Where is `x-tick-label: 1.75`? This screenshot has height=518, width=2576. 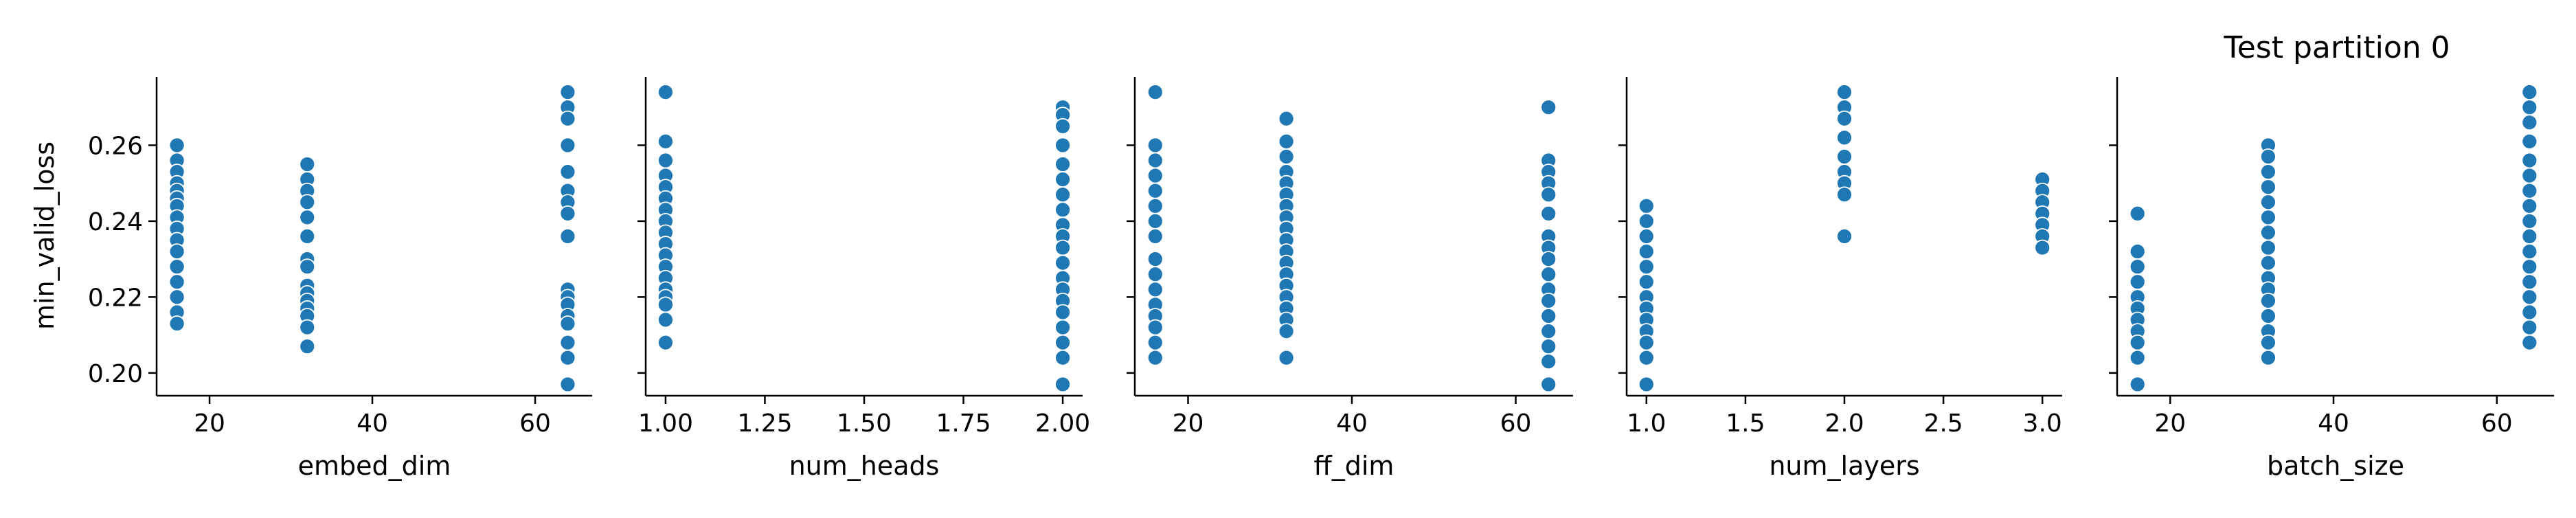 x-tick-label: 1.75 is located at coordinates (963, 423).